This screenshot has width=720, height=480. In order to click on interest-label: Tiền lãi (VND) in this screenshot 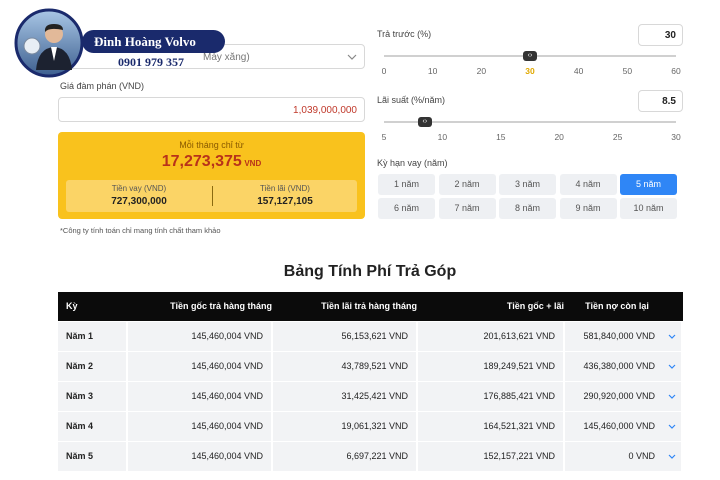, I will do `click(285, 188)`.